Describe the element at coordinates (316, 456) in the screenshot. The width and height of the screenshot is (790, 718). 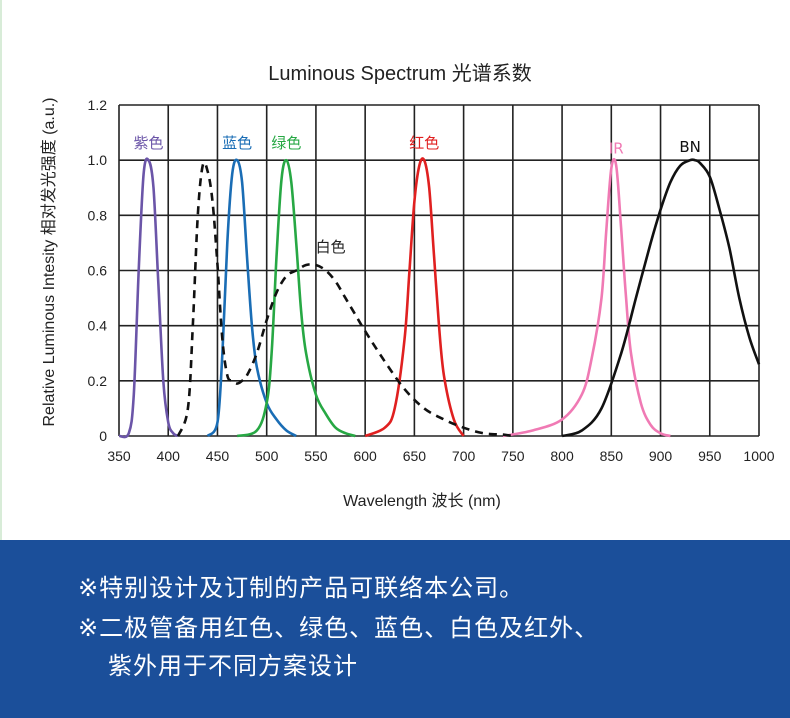
I see `x-tick-label: 550` at that location.